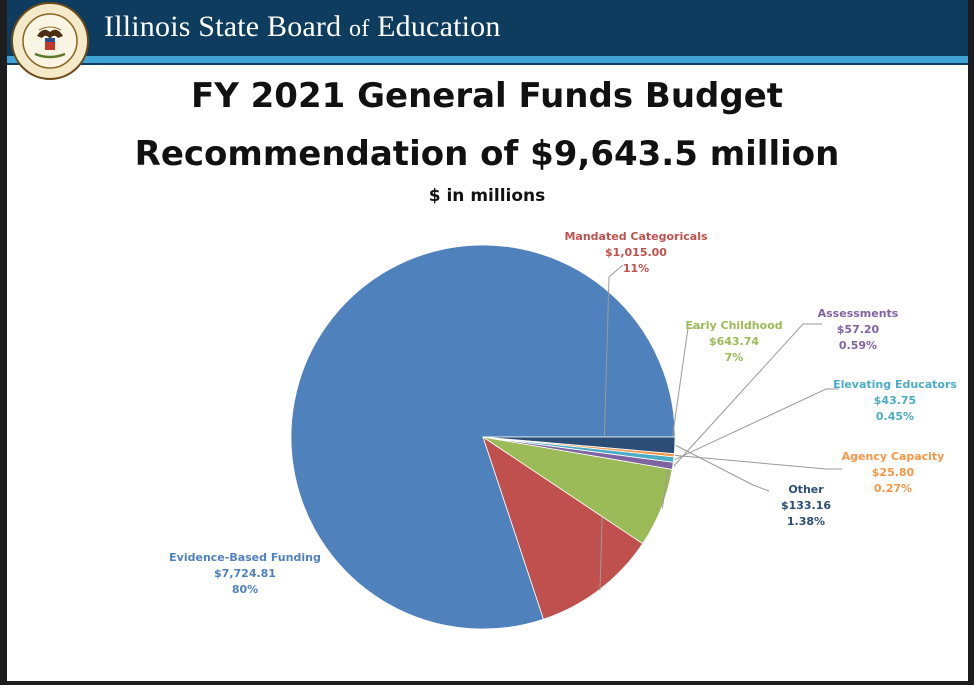  Describe the element at coordinates (858, 313) in the screenshot. I see `slice-name-label: Assessments` at that location.